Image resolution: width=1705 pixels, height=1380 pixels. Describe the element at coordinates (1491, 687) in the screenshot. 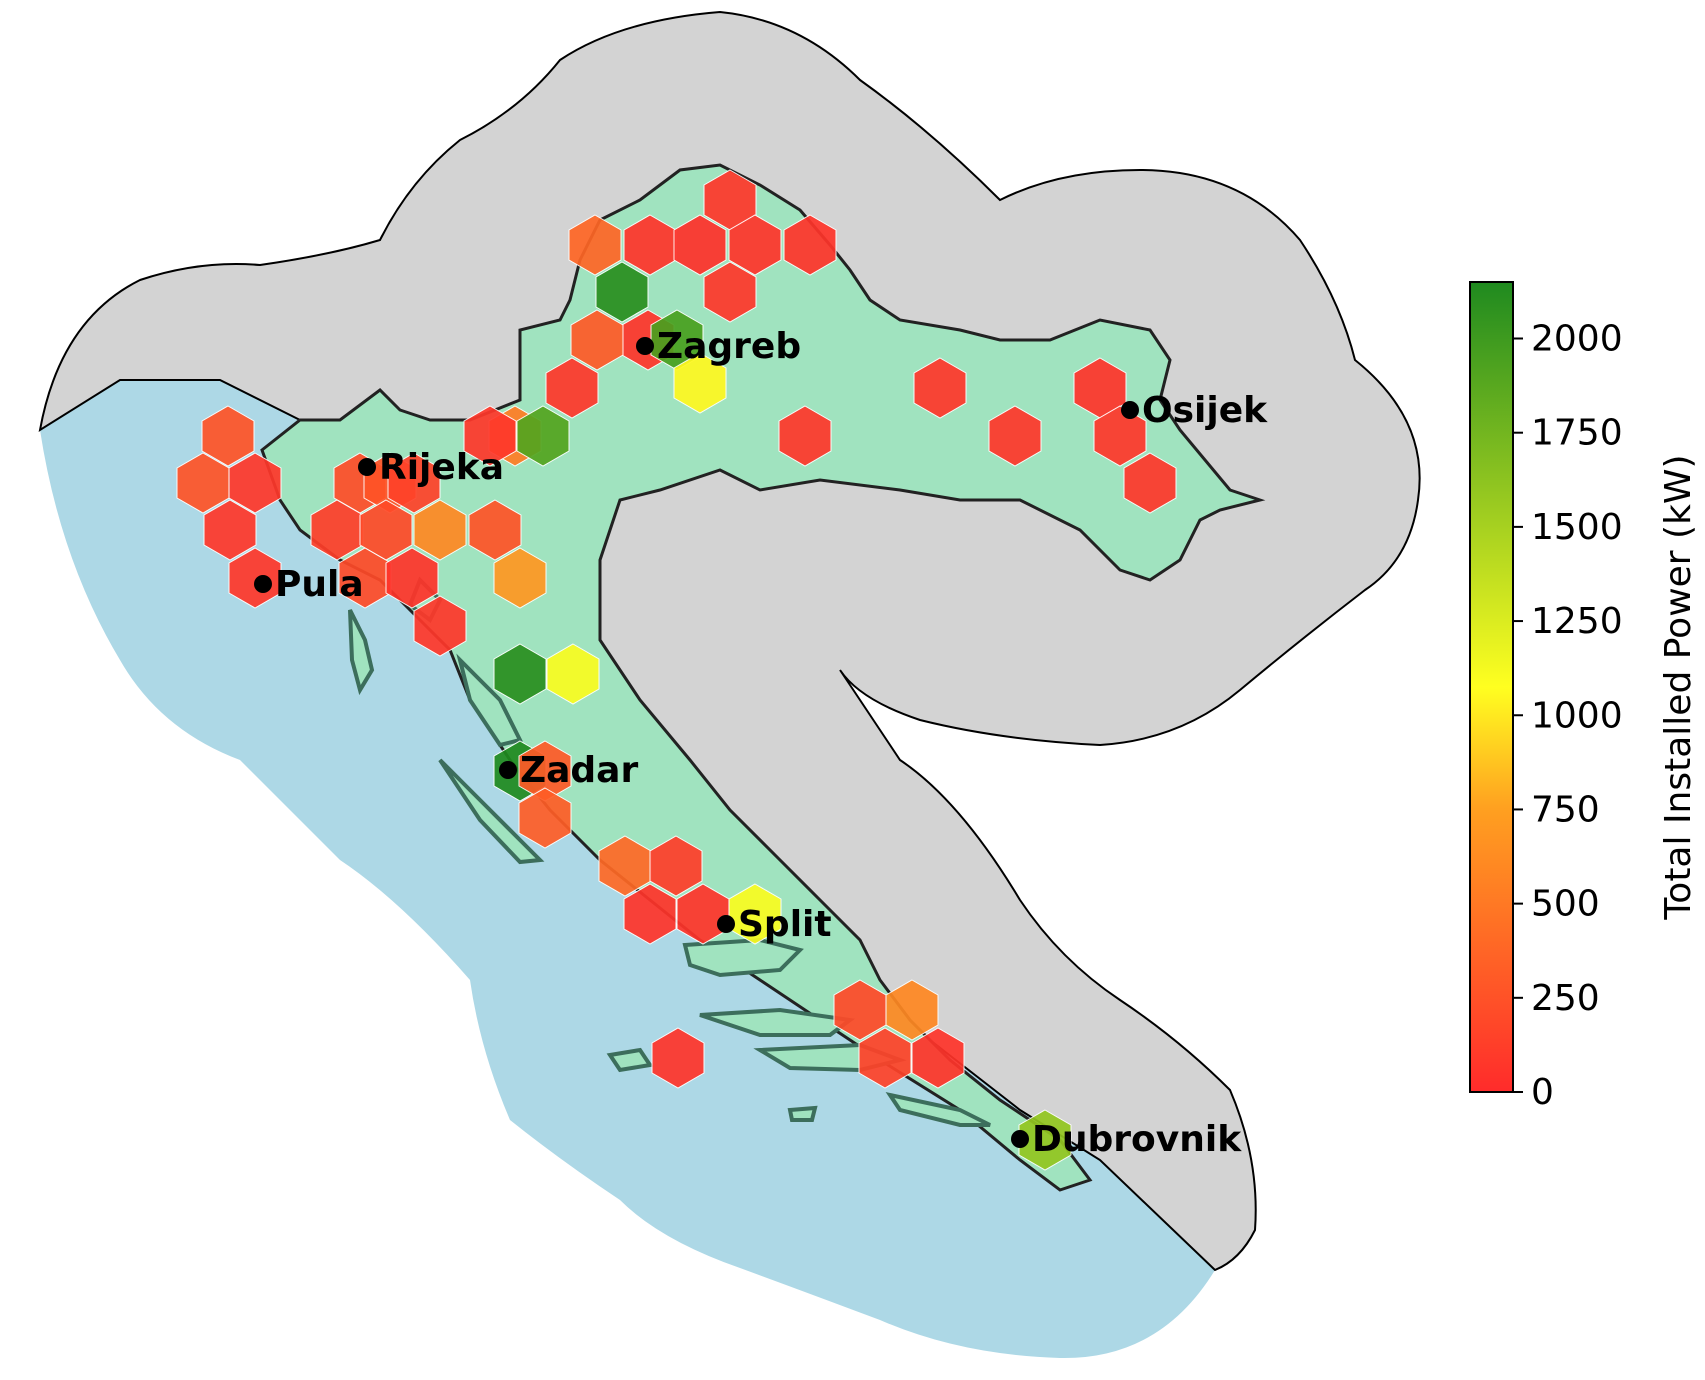

I see `colorbar-gradient` at that location.